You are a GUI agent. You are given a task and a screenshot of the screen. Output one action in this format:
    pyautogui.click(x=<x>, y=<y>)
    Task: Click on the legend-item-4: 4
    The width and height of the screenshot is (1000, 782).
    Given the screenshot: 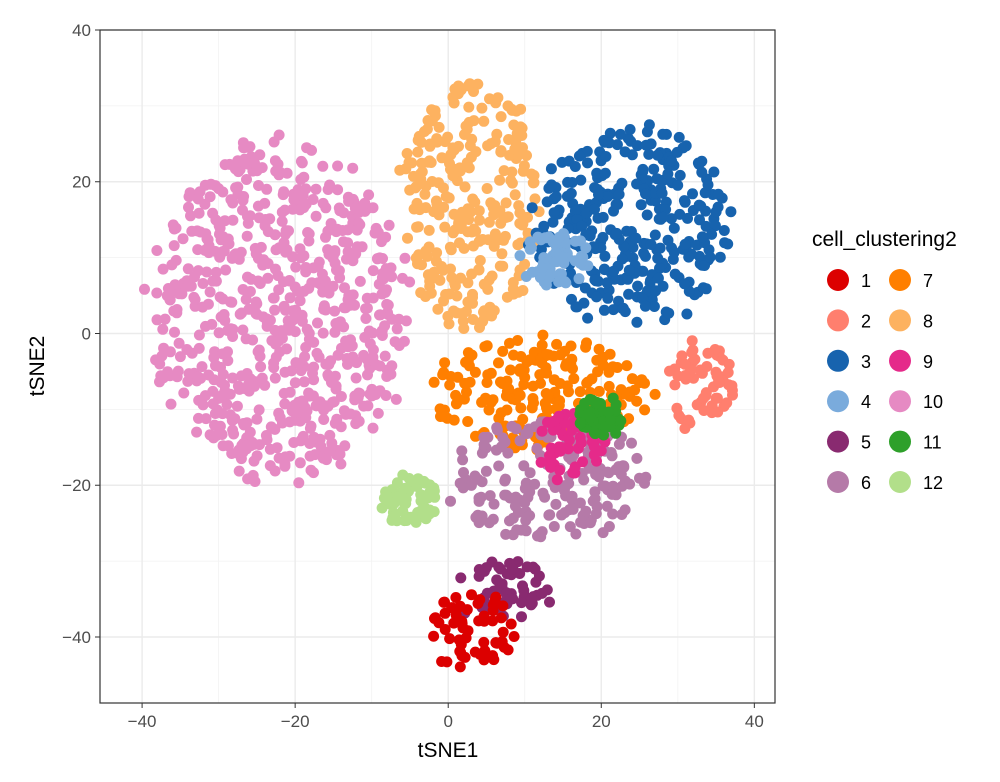 What is the action you would take?
    pyautogui.click(x=849, y=401)
    